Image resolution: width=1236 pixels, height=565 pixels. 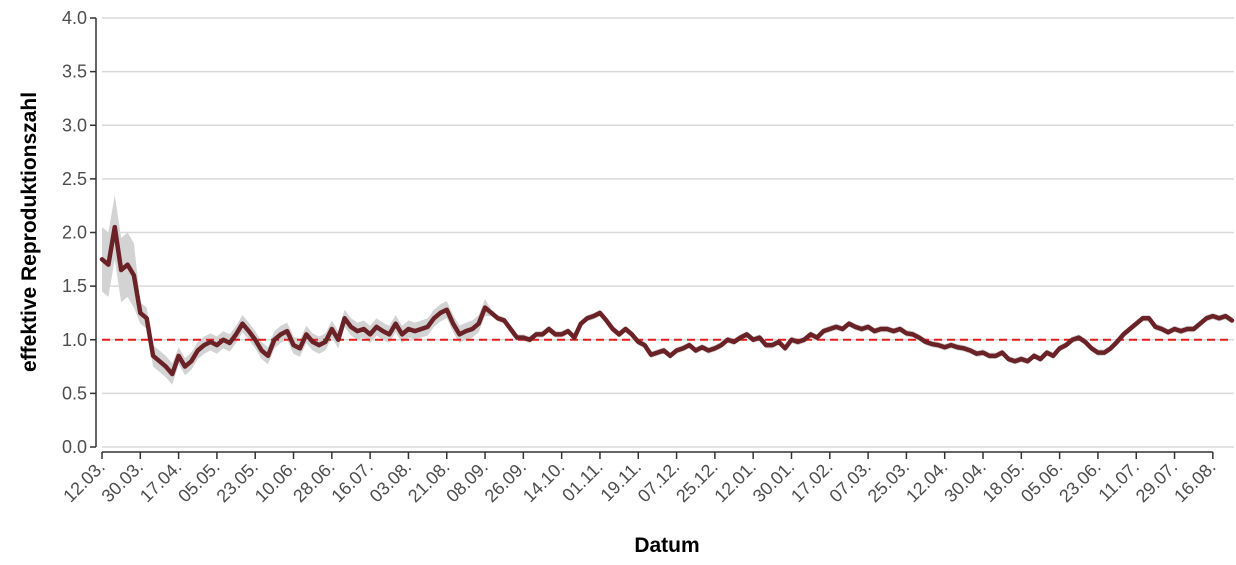 I want to click on x-tick-label: 03.08., so click(x=391, y=482).